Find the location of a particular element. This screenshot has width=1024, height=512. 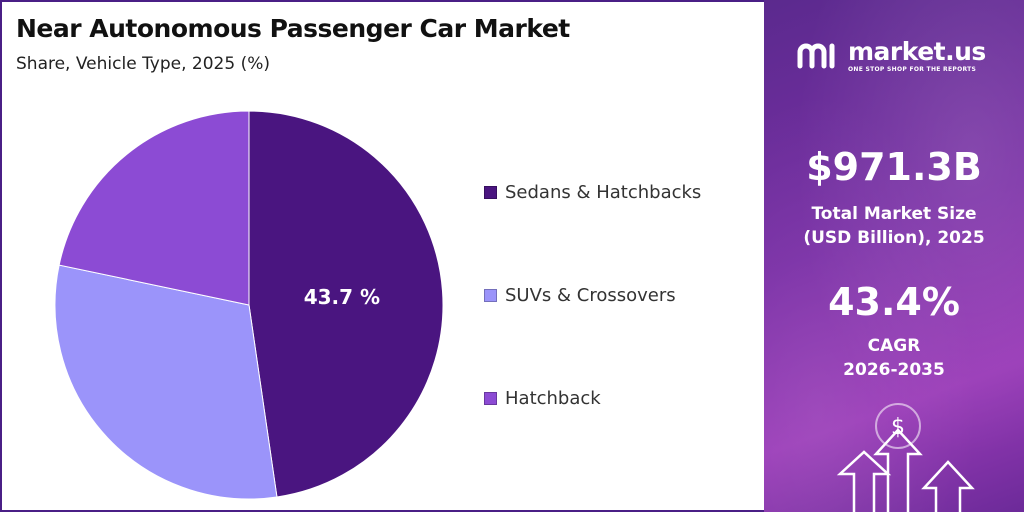

market-size-label-line2: (USD Billion), 2025 is located at coordinates (894, 238).